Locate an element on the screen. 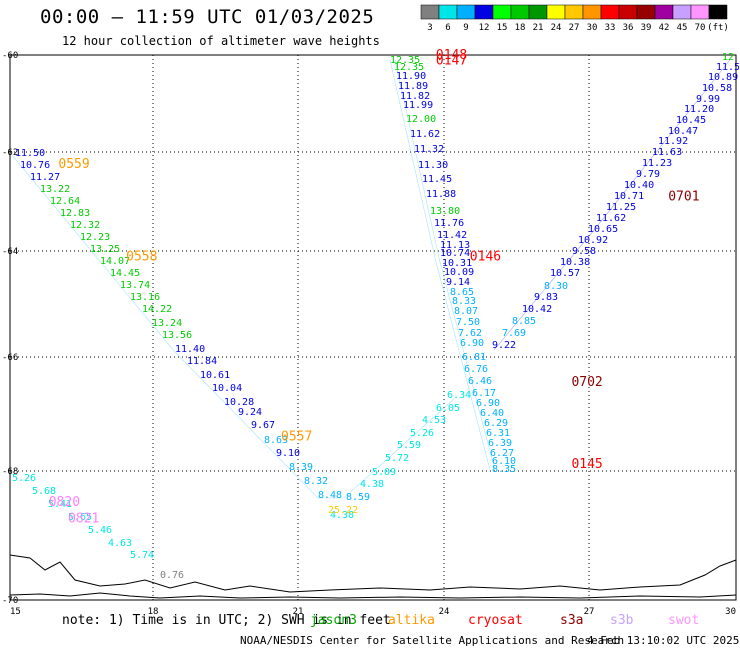 The image size is (740, 650). pass-id-label: 0701 is located at coordinates (683, 197).